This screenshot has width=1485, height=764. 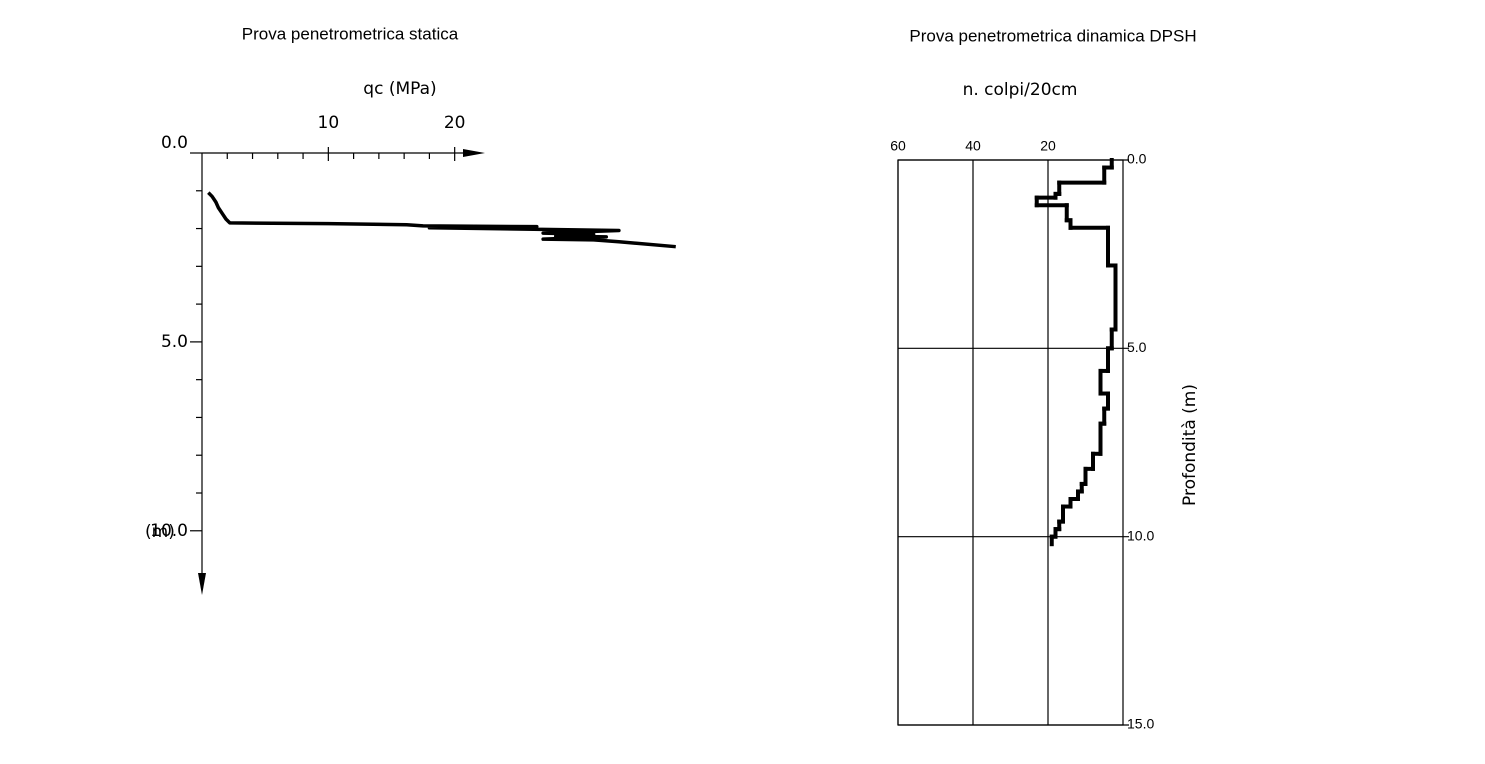 What do you see at coordinates (1140, 724) in the screenshot?
I see `y-tick-label: 15.0` at bounding box center [1140, 724].